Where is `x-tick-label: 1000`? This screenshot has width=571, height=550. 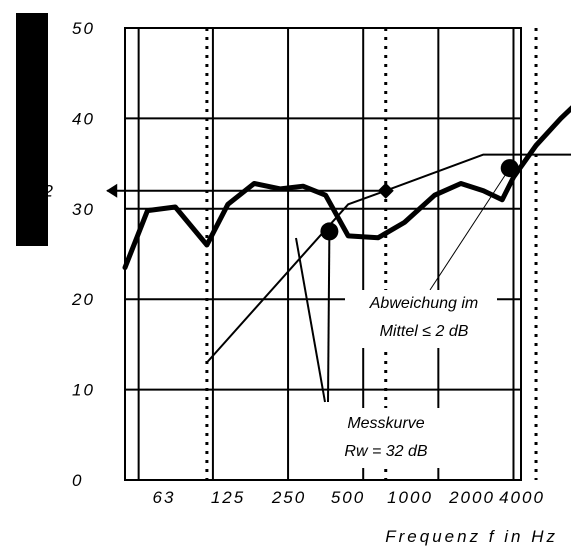 x-tick-label: 1000 is located at coordinates (410, 497).